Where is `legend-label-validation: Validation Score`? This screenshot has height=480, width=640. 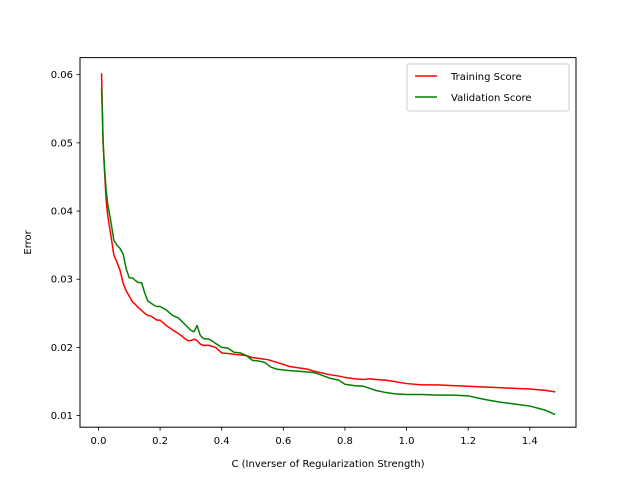
legend-label-validation: Validation Score is located at coordinates (491, 98).